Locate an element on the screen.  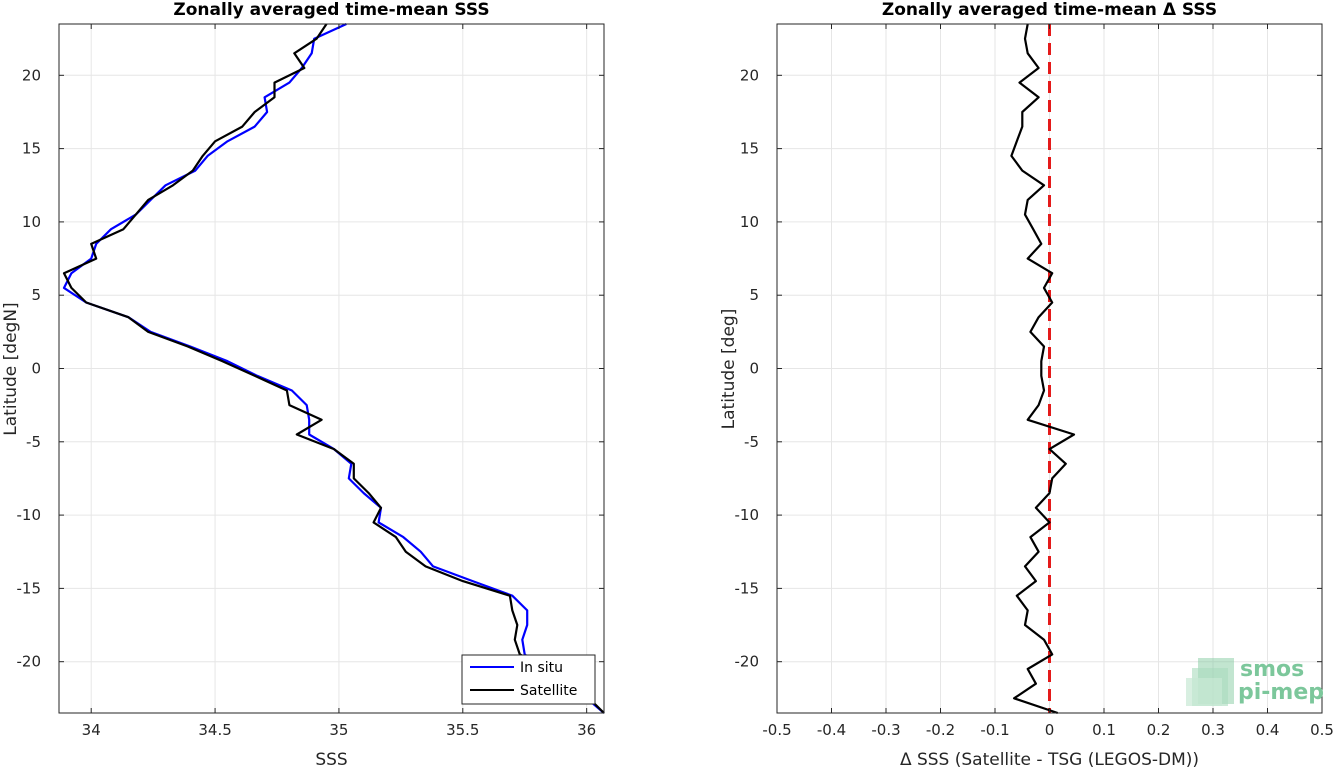
x-tick-label: 35 is located at coordinates (338, 730).